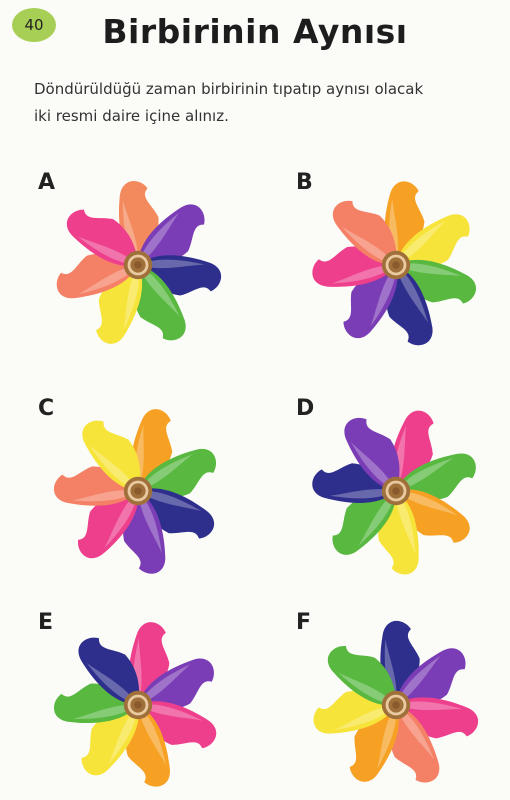 This screenshot has height=800, width=510. I want to click on option-letter: C, so click(46, 408).